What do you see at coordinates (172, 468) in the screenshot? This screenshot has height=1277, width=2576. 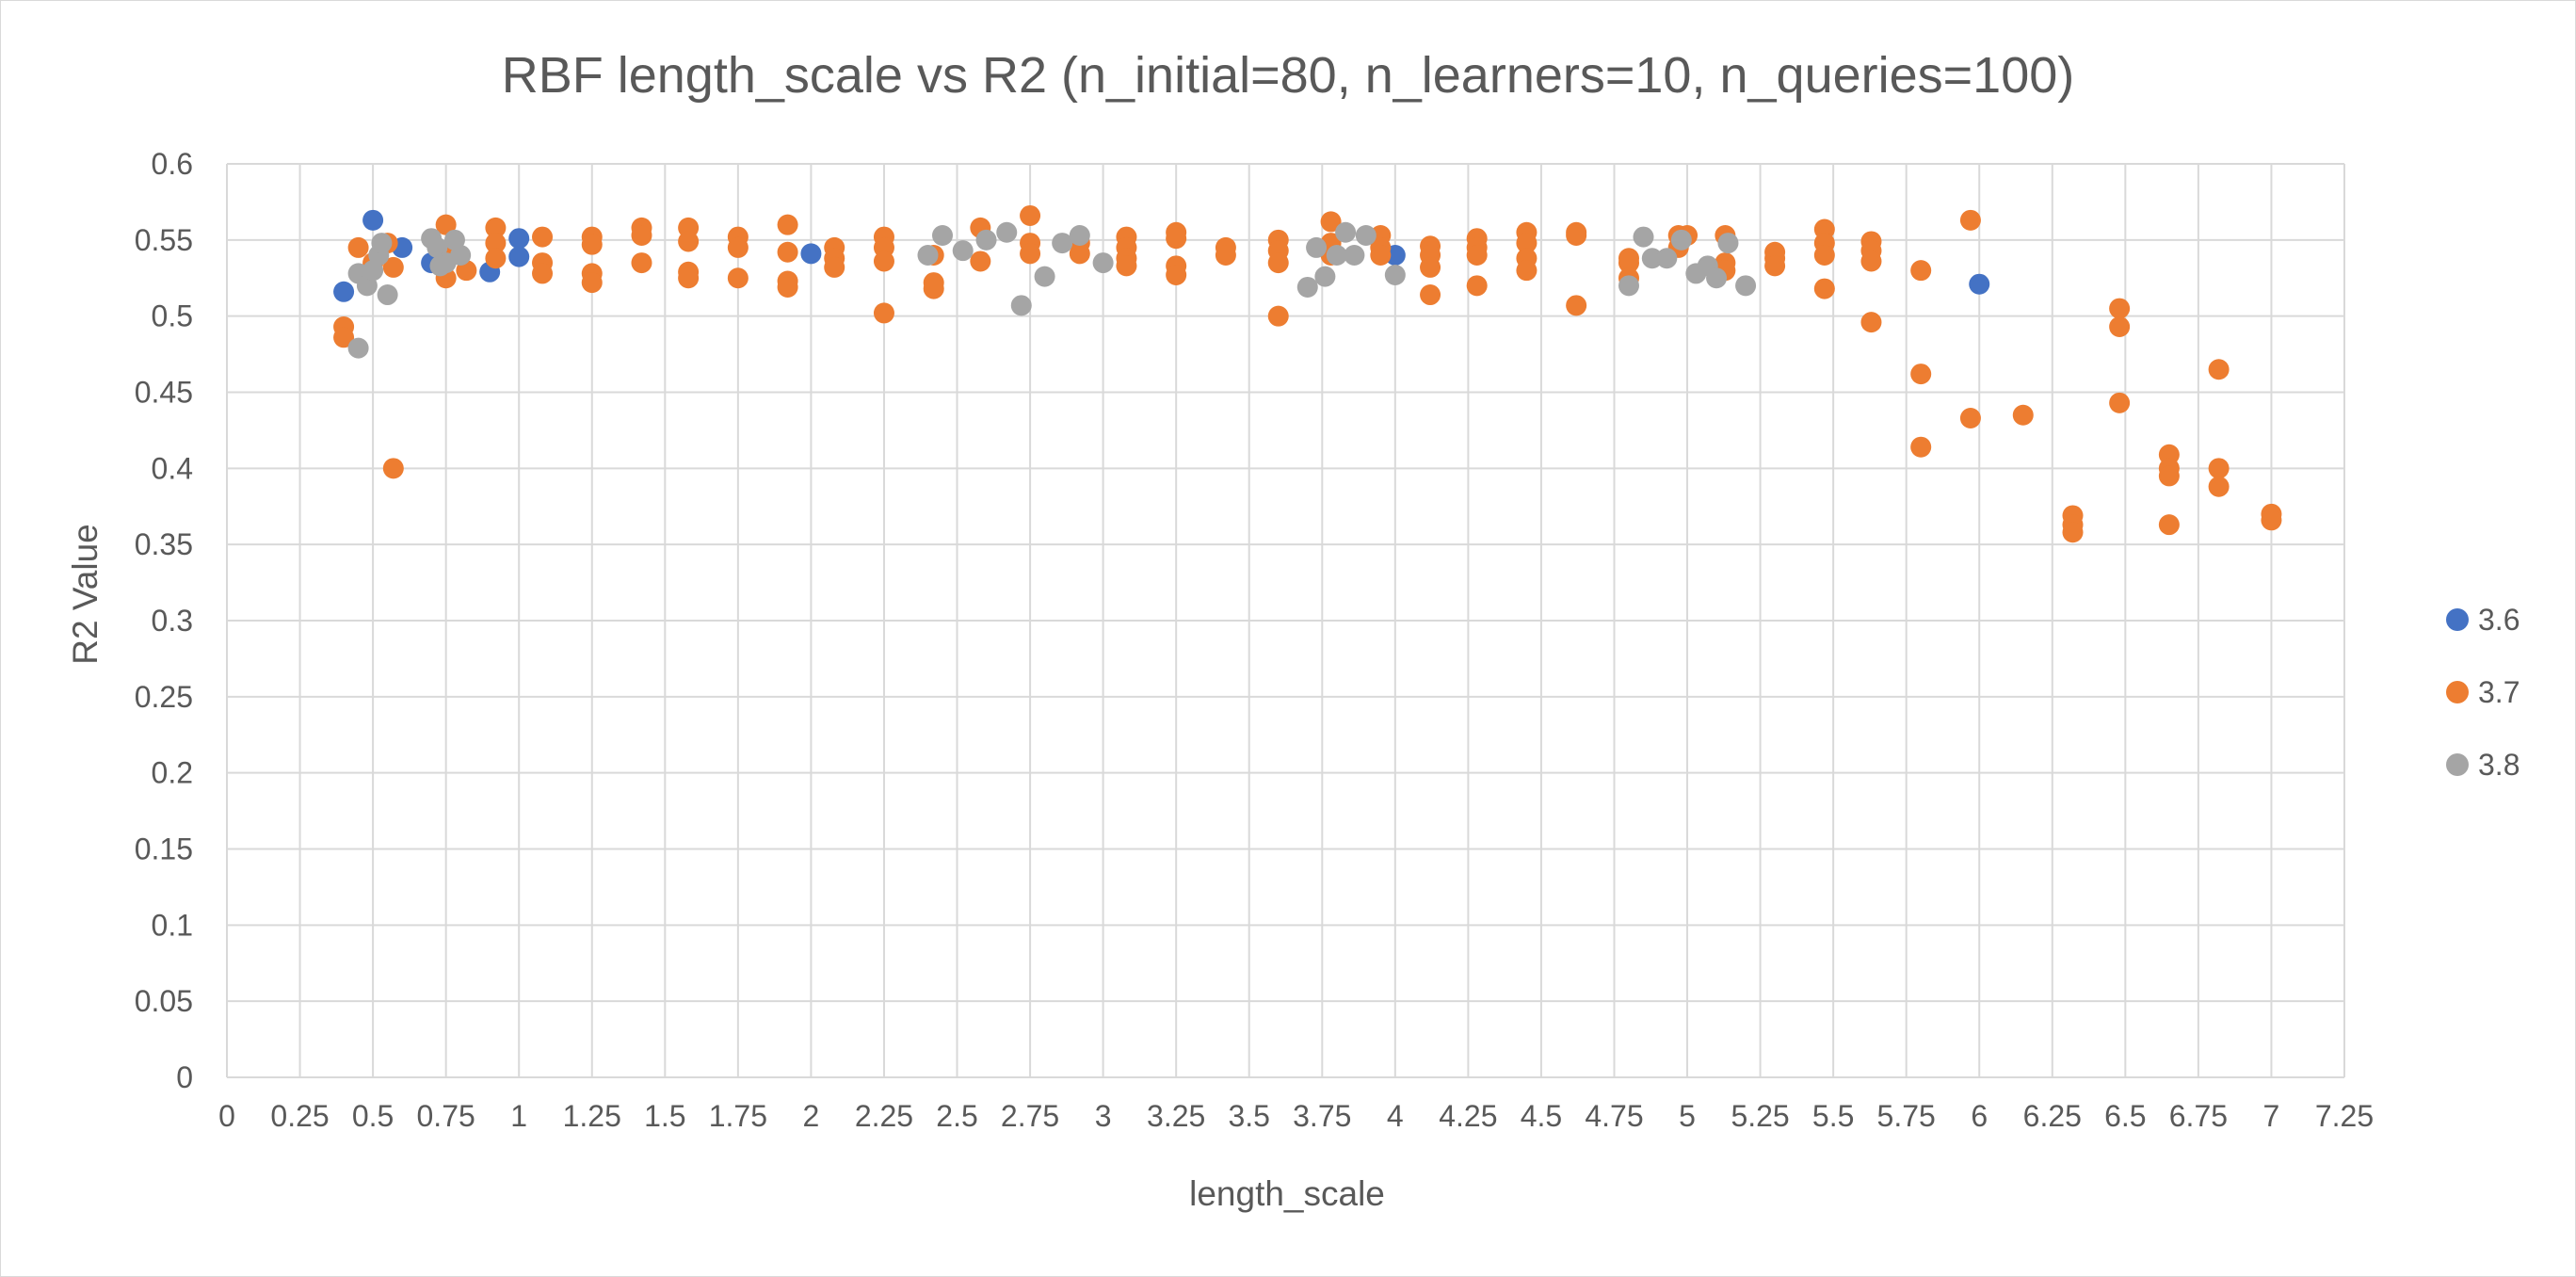 I see `y-tick-label: 0.4` at bounding box center [172, 468].